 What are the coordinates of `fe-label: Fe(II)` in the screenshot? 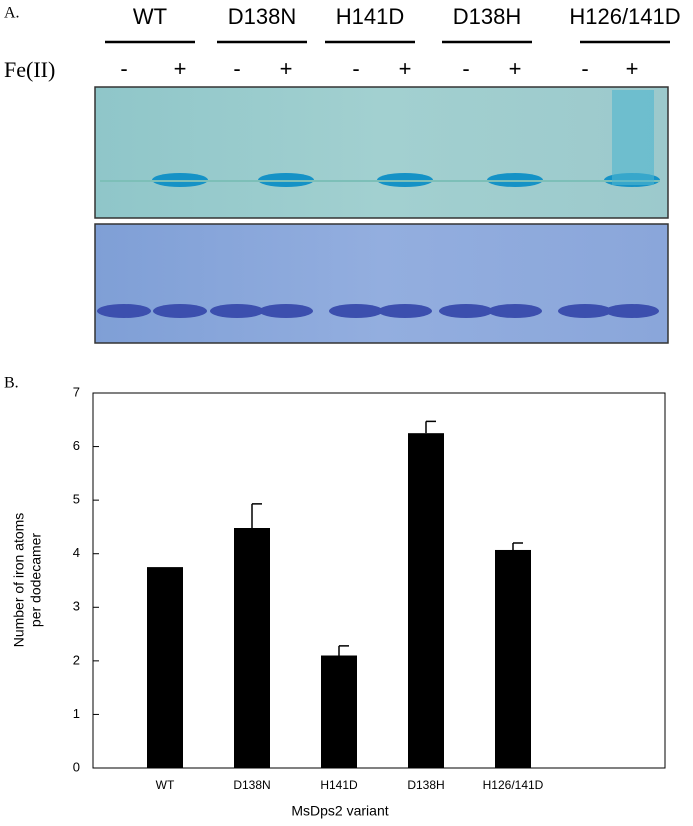 It's located at (29, 69).